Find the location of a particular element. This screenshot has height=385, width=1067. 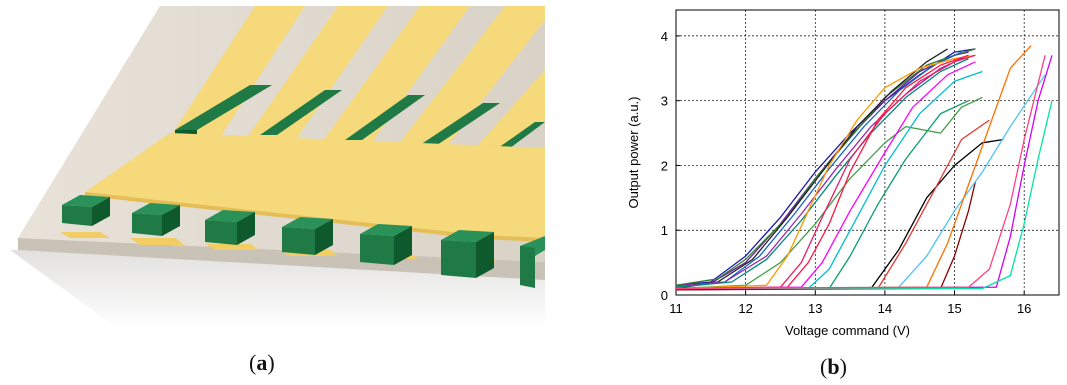

caption-a-letter: a is located at coordinates (262, 362).